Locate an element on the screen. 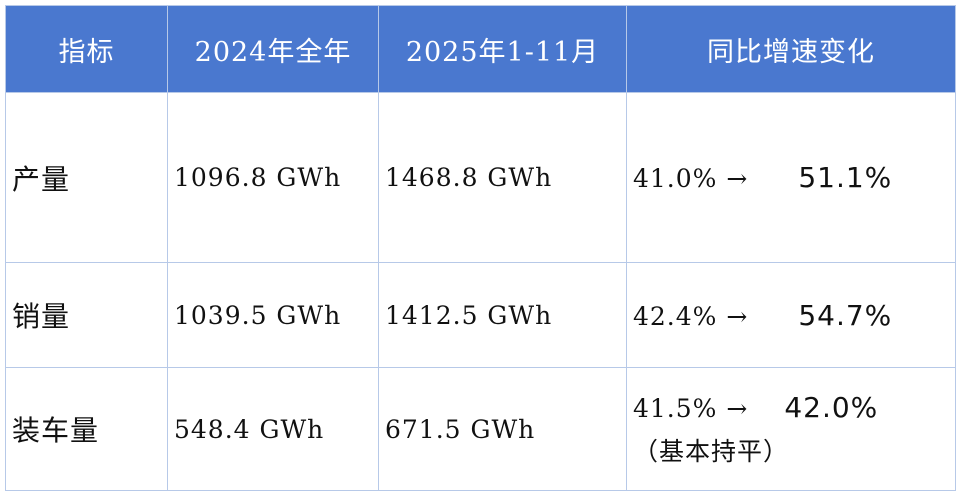 The height and width of the screenshot is (500, 960). from: 41.0% is located at coordinates (675, 178).